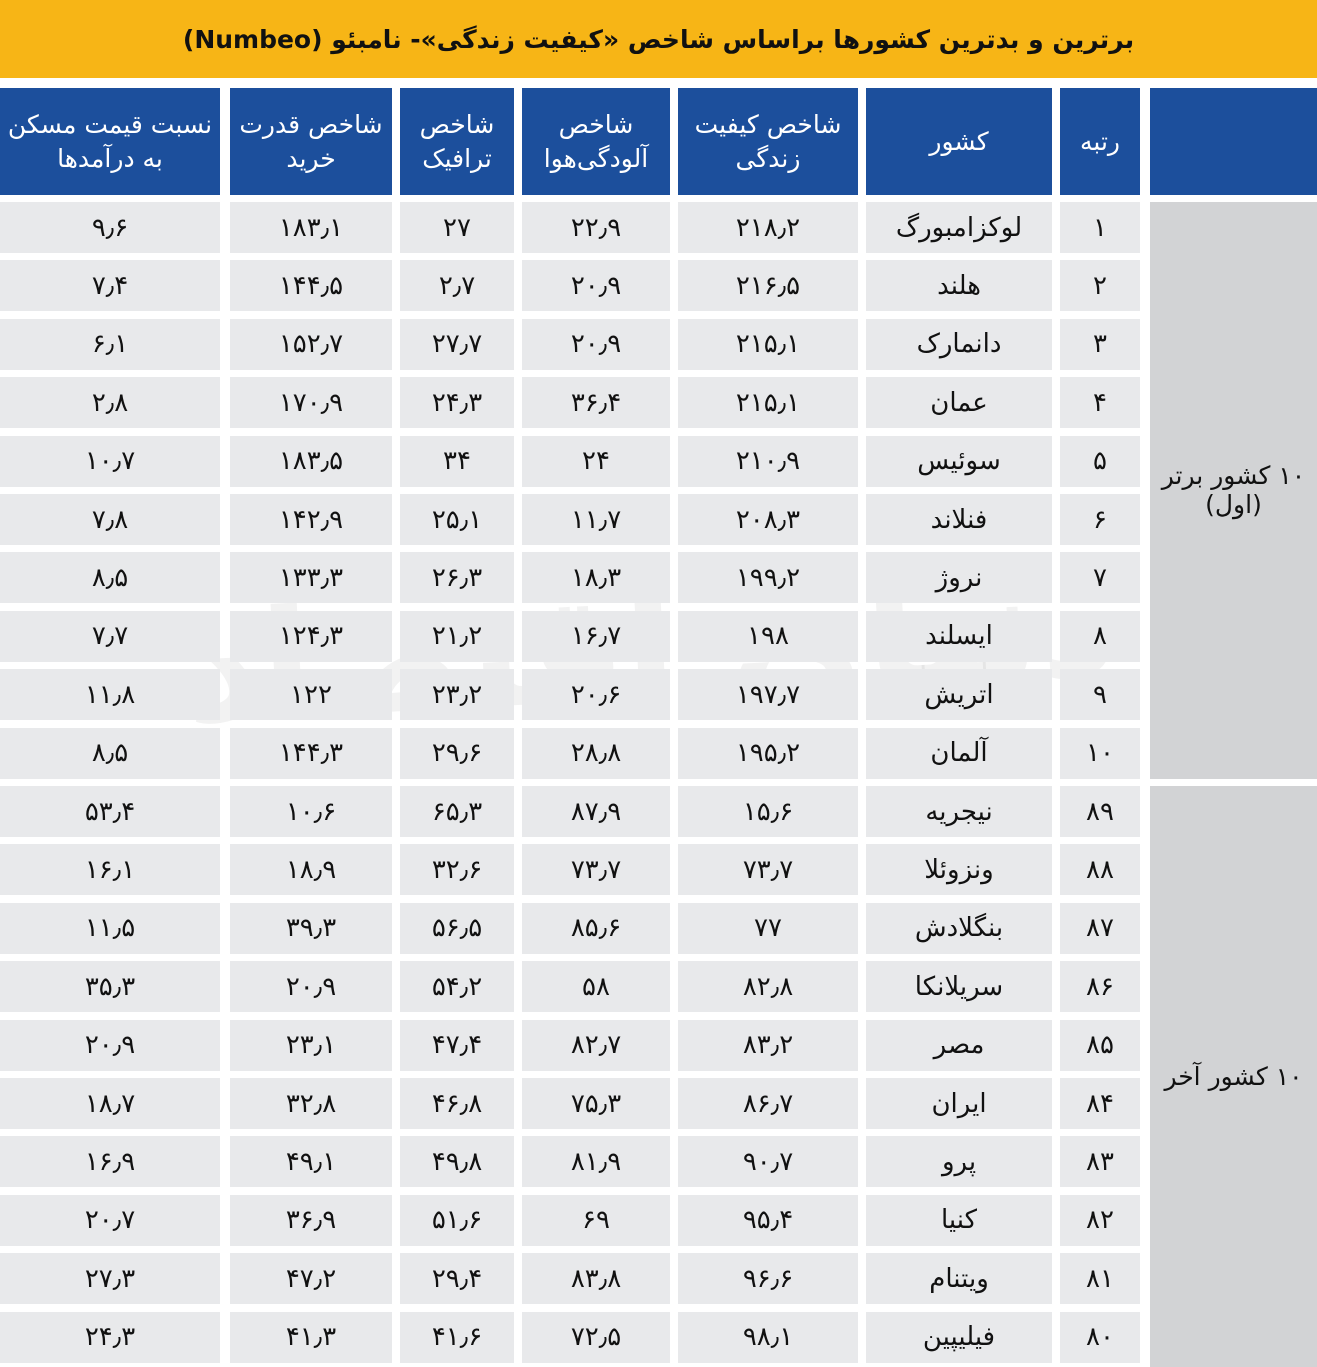 This screenshot has width=1317, height=1367. What do you see at coordinates (1100, 695) in the screenshot?
I see `table-cell: ۹` at bounding box center [1100, 695].